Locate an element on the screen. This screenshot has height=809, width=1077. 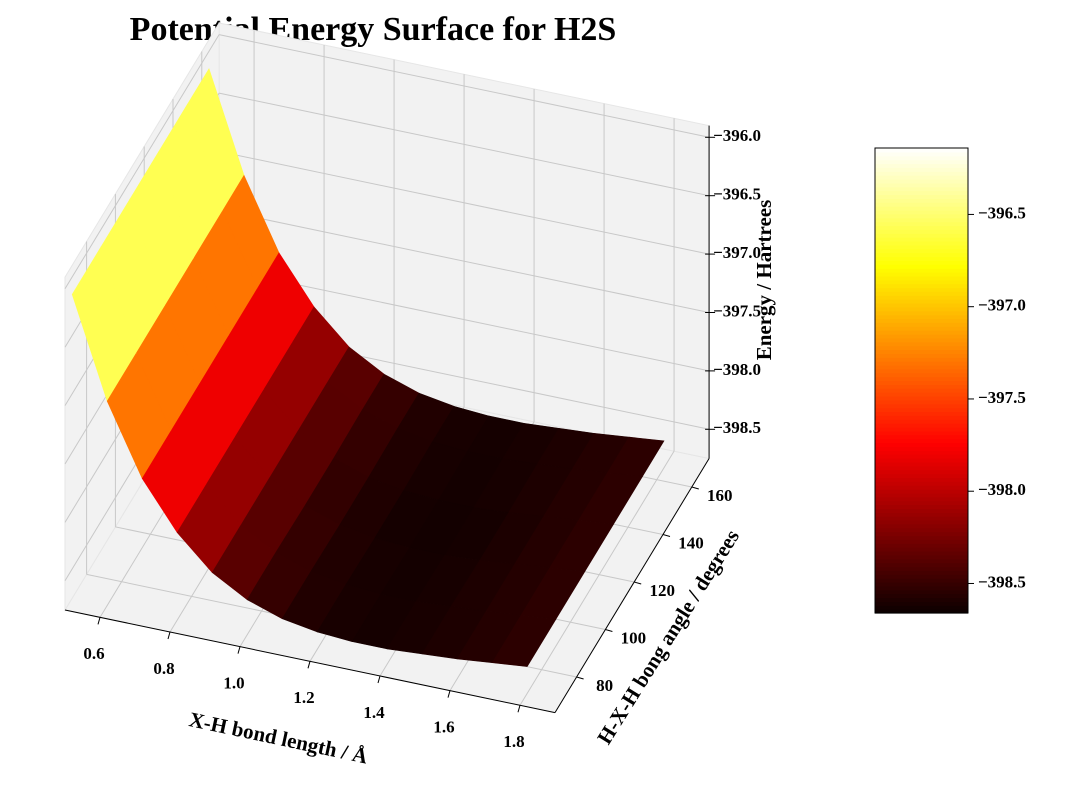
colorbar: −398.5 −398.0 −397.5 −397.0 −396.5 is located at coordinates (950, 380).